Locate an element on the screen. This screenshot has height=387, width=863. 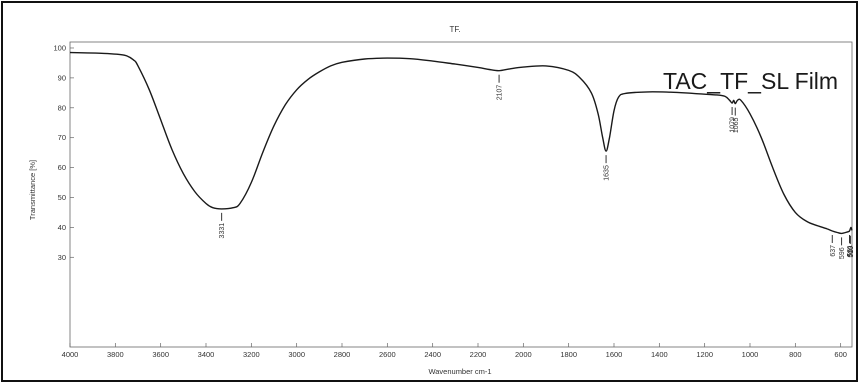
x-tick-label: 3400 is located at coordinates (206, 354).